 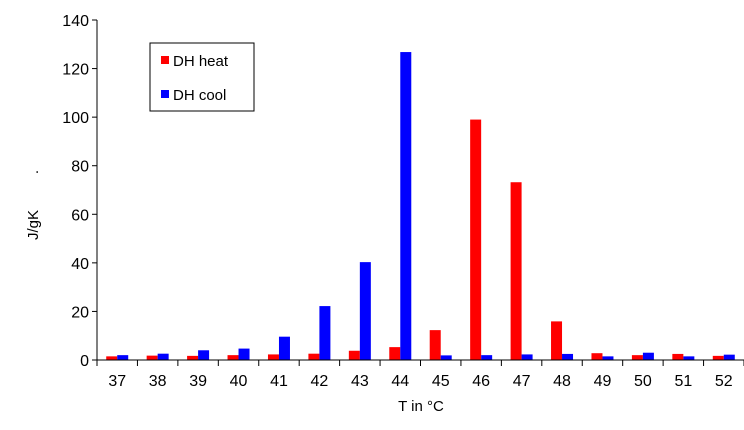 What do you see at coordinates (75, 21) in the screenshot?
I see `y-tick-label-140: 140` at bounding box center [75, 21].